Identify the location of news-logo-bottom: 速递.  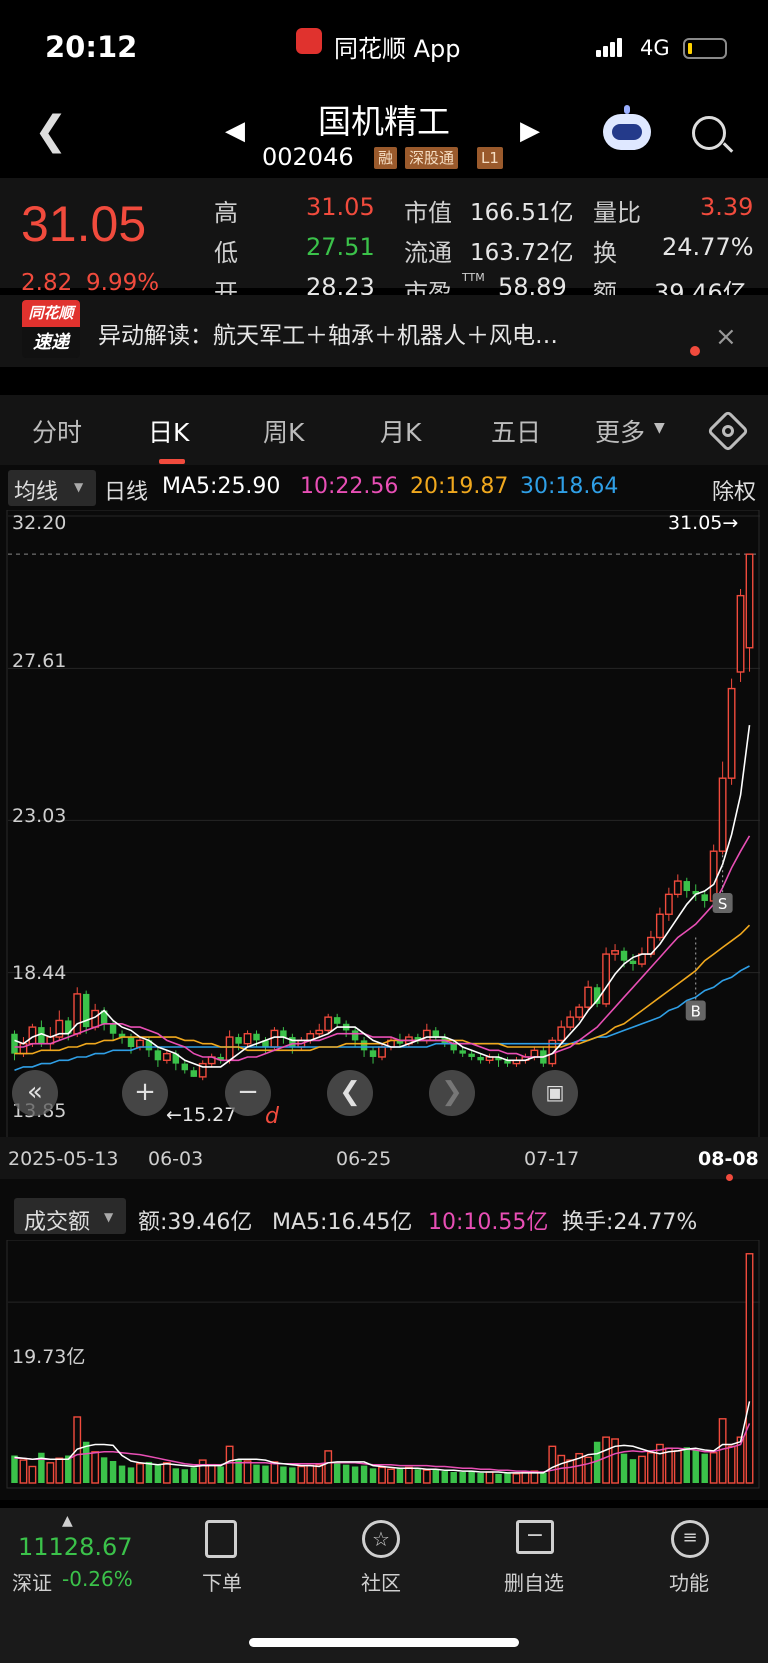
(51, 342).